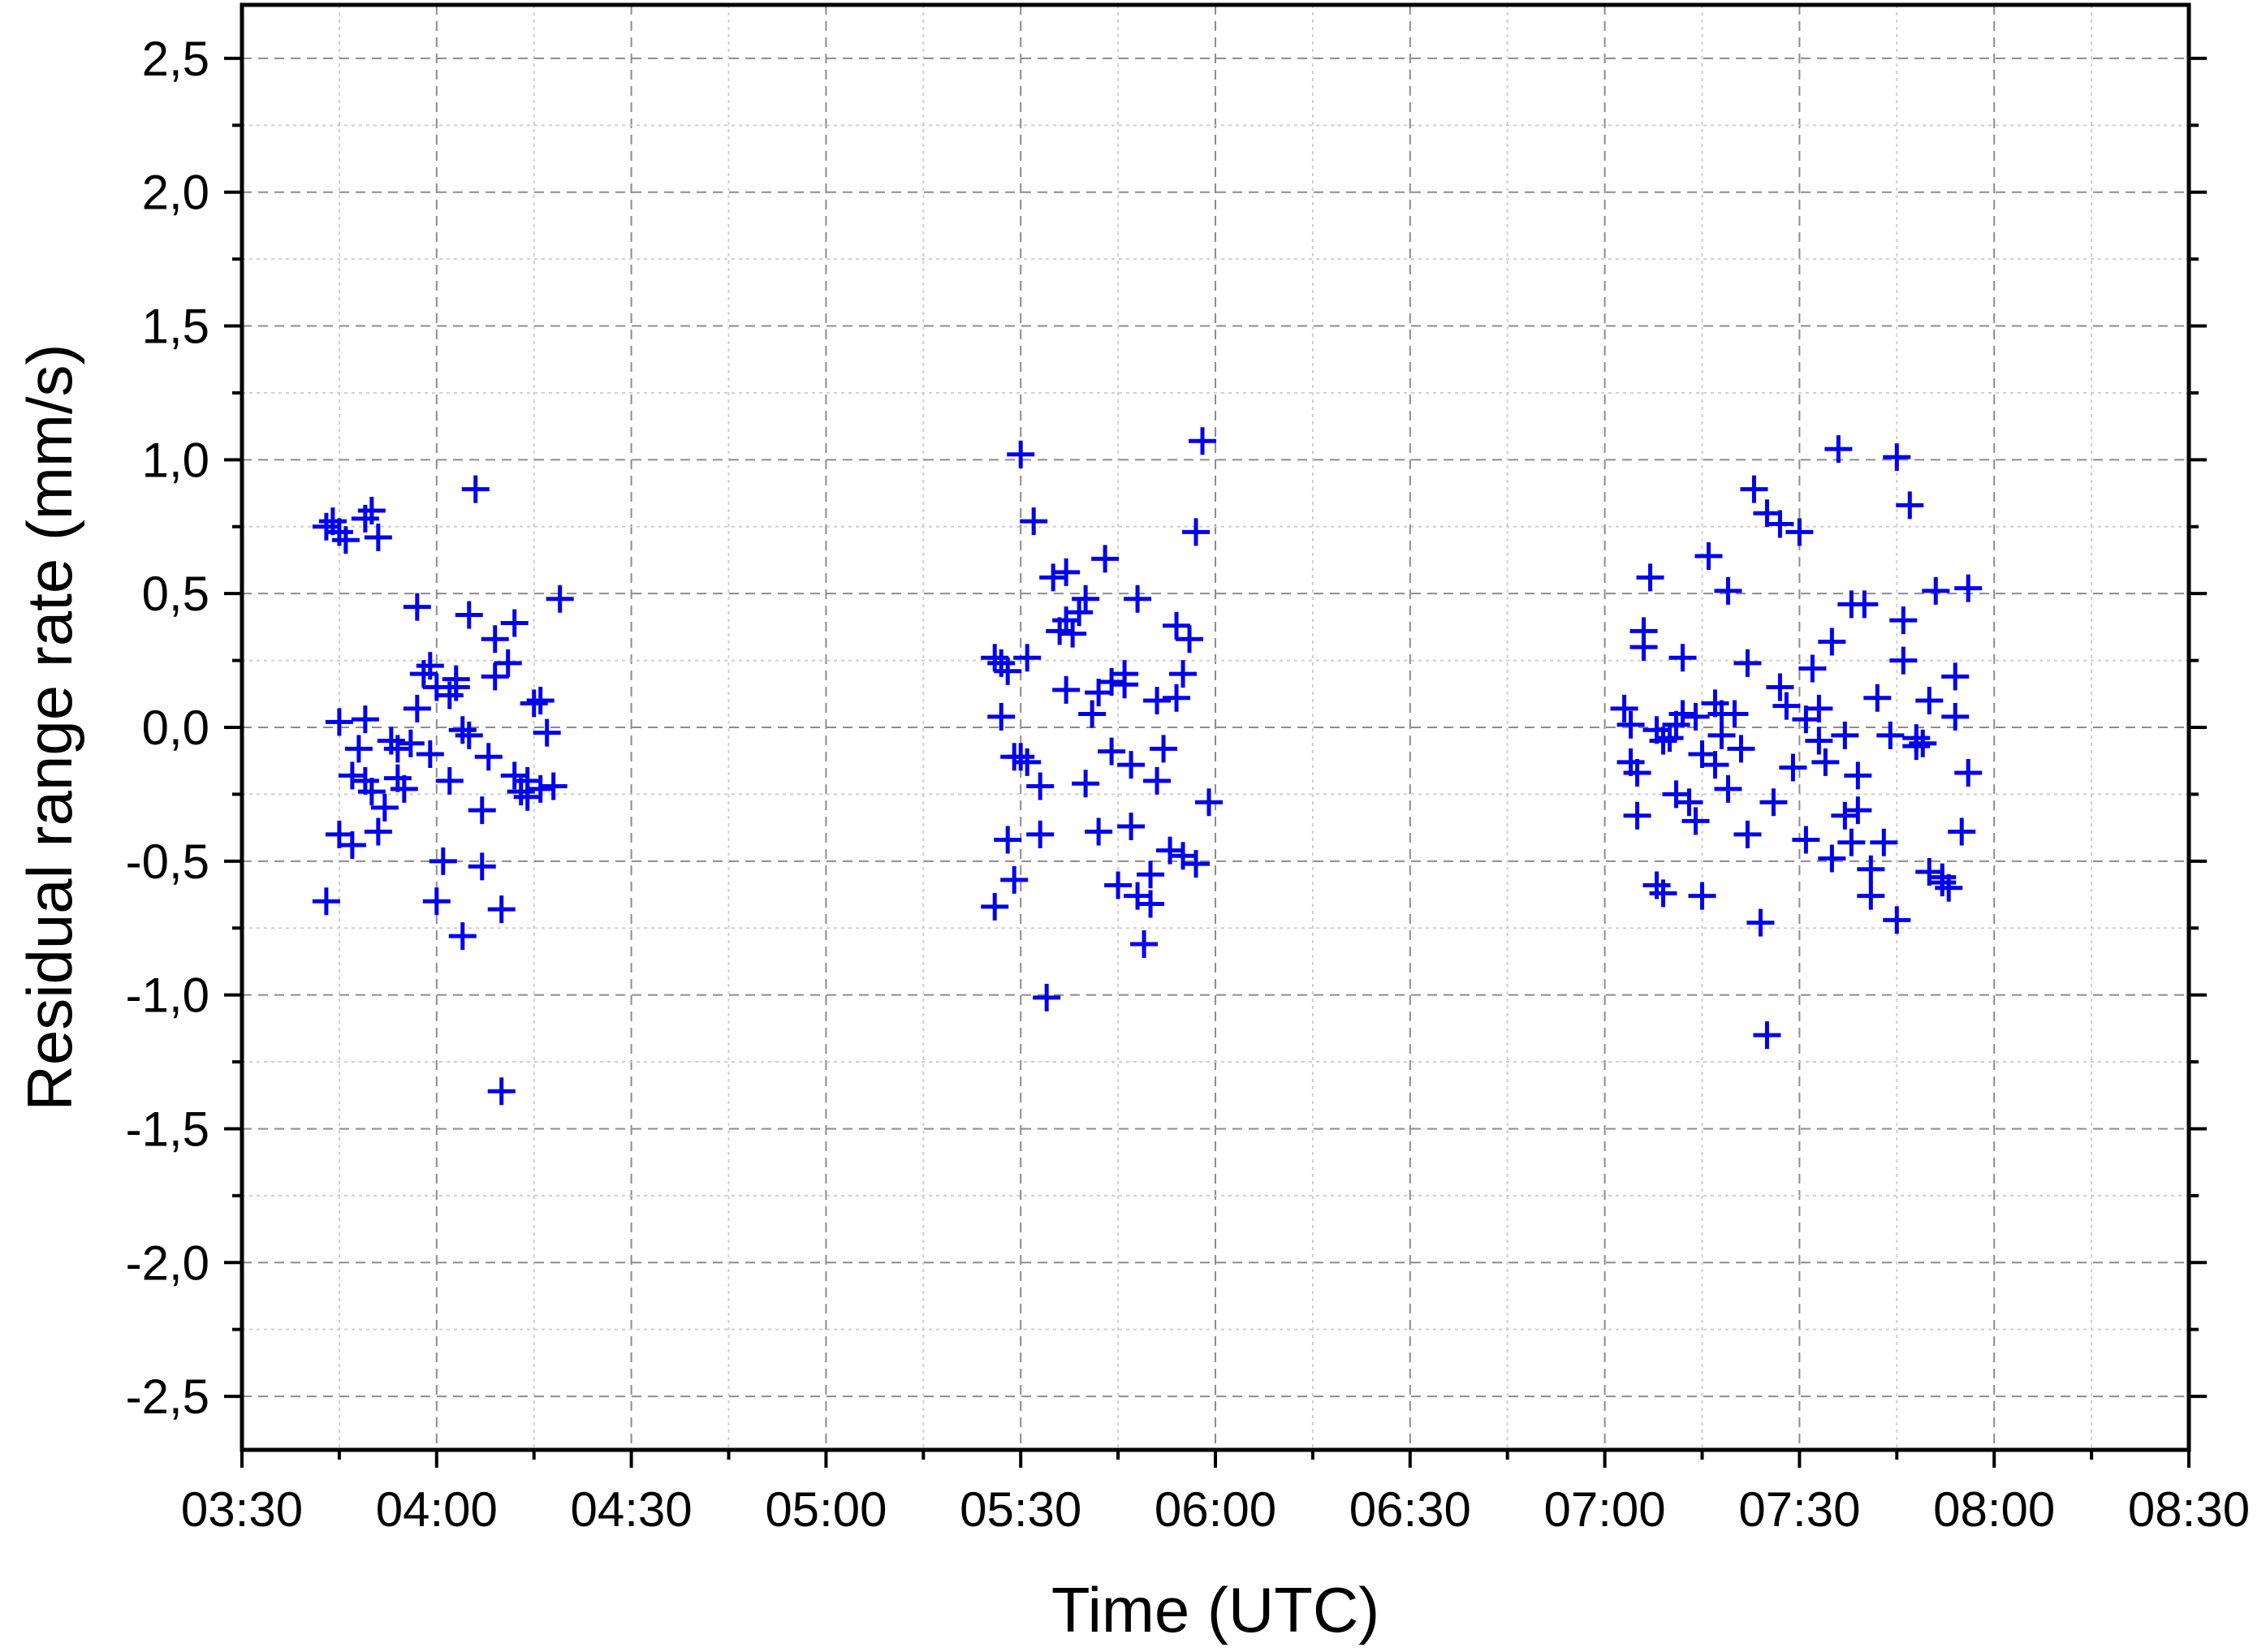 The image size is (2266, 1652). I want to click on y-tick-label: 0,5, so click(175, 594).